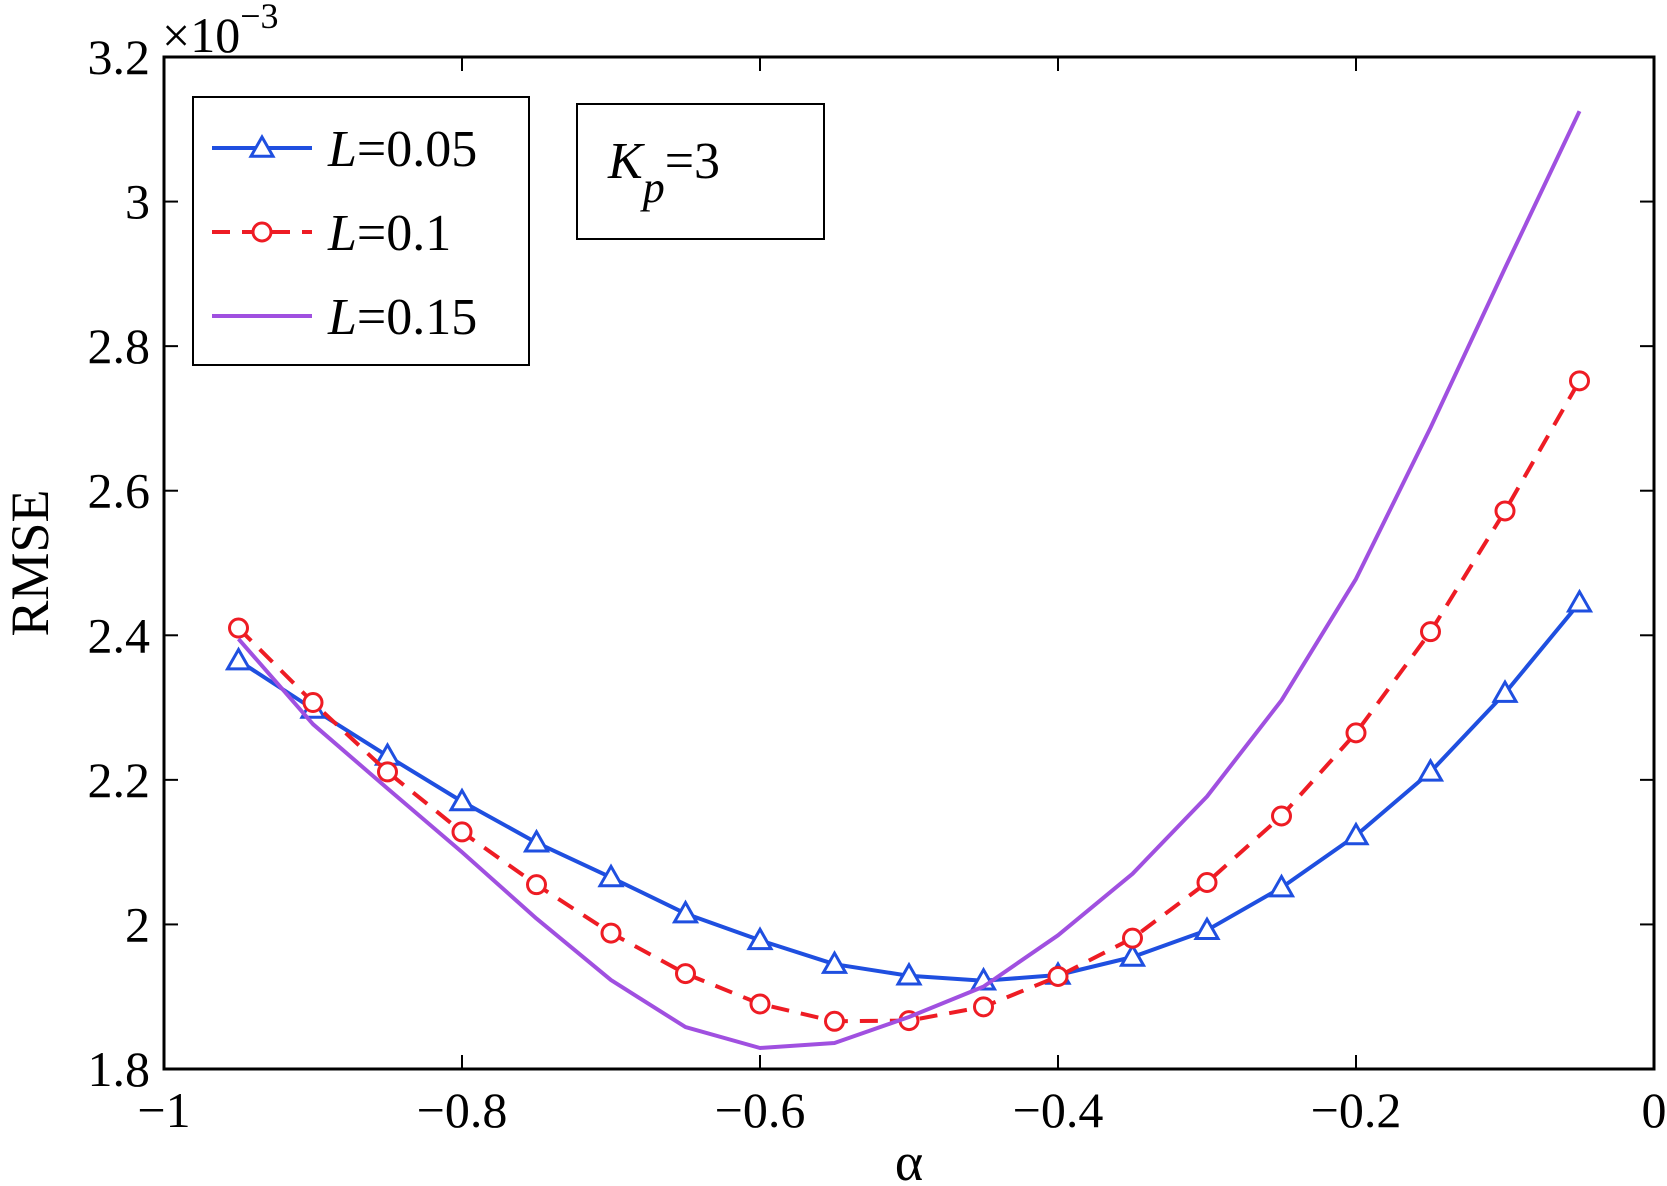  What do you see at coordinates (119, 635) in the screenshot?
I see `y-tick-label: 2.4` at bounding box center [119, 635].